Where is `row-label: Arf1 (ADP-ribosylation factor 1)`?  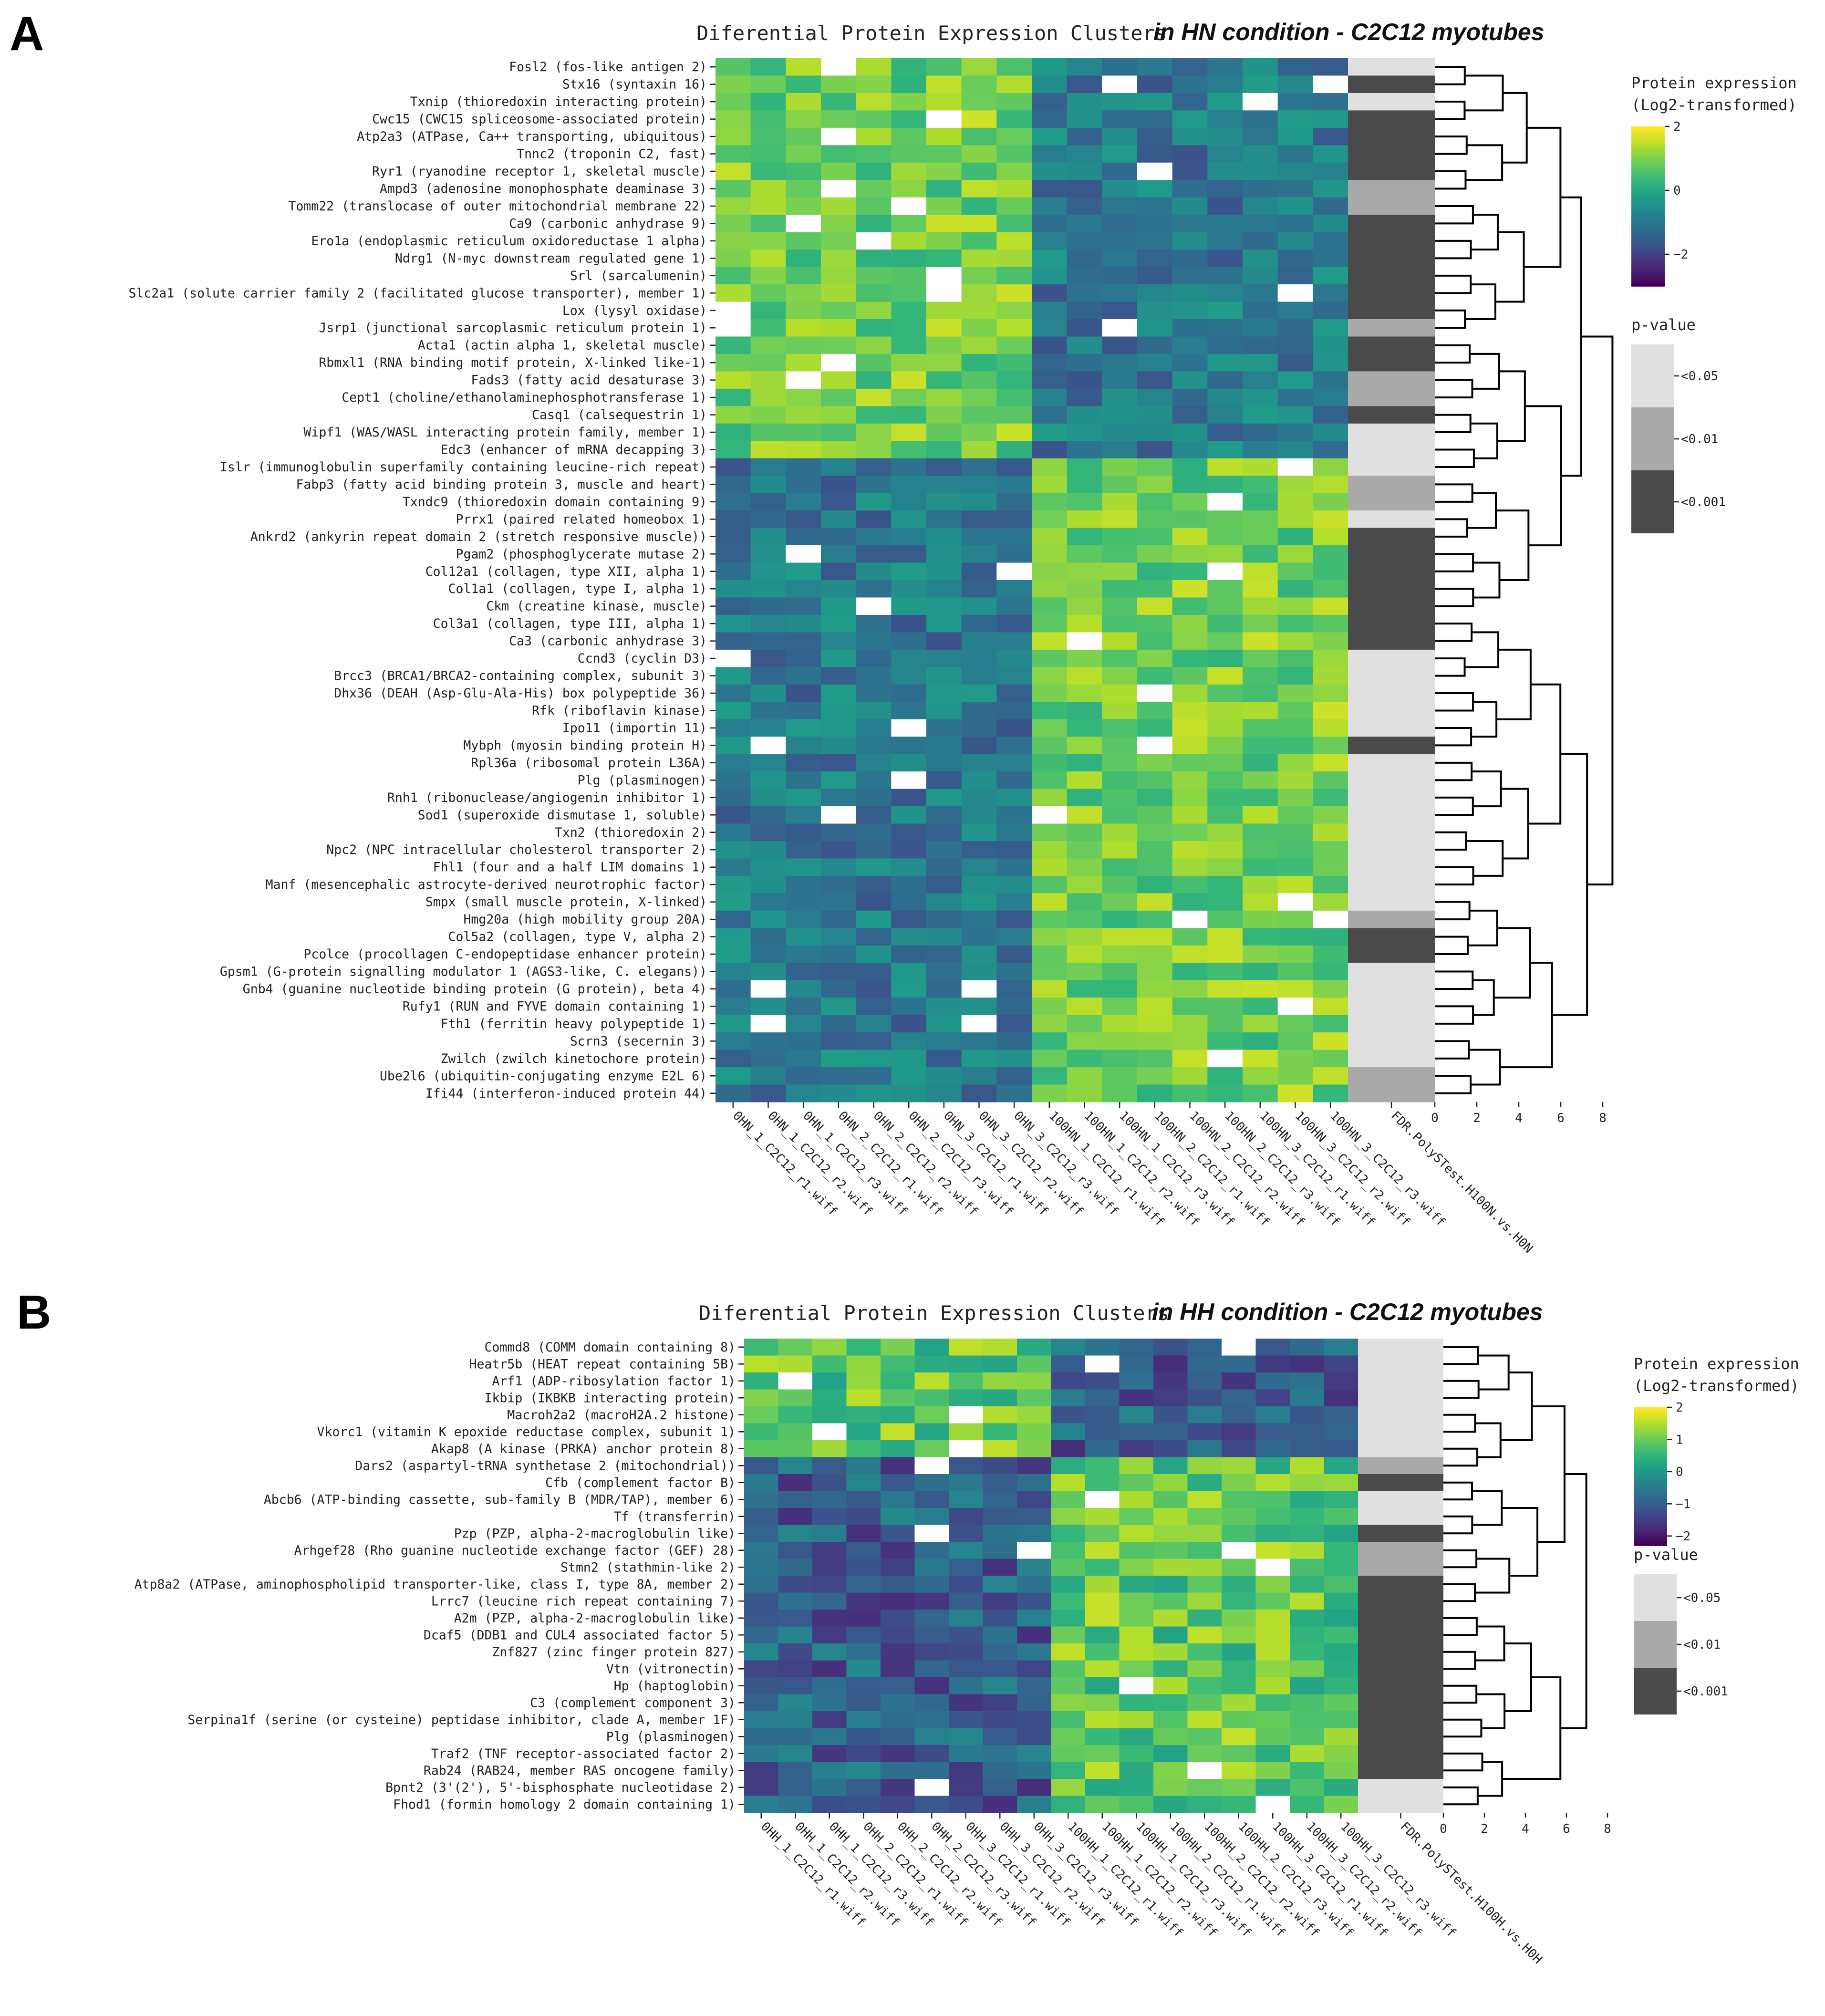
row-label: Arf1 (ADP-ribosylation factor 1) is located at coordinates (614, 1381).